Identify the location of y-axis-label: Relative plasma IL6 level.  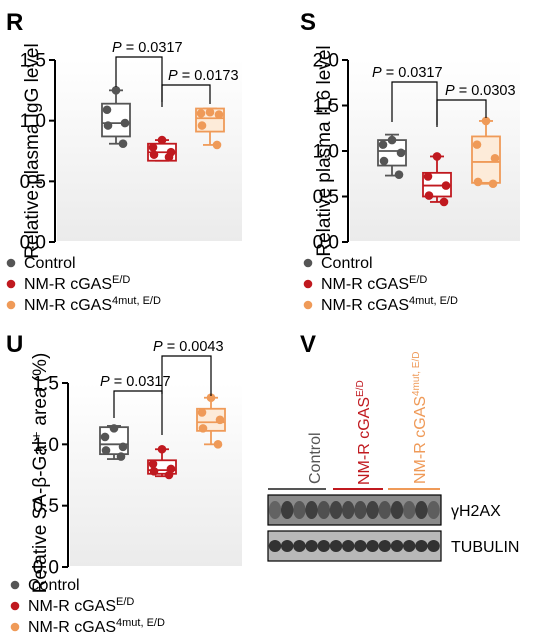
(324, 150).